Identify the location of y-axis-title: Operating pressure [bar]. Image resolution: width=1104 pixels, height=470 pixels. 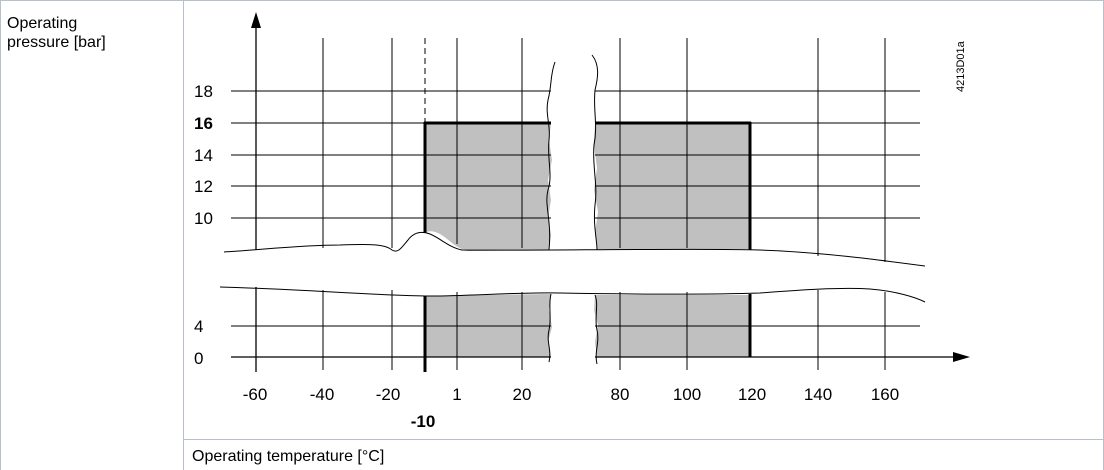
(89, 33).